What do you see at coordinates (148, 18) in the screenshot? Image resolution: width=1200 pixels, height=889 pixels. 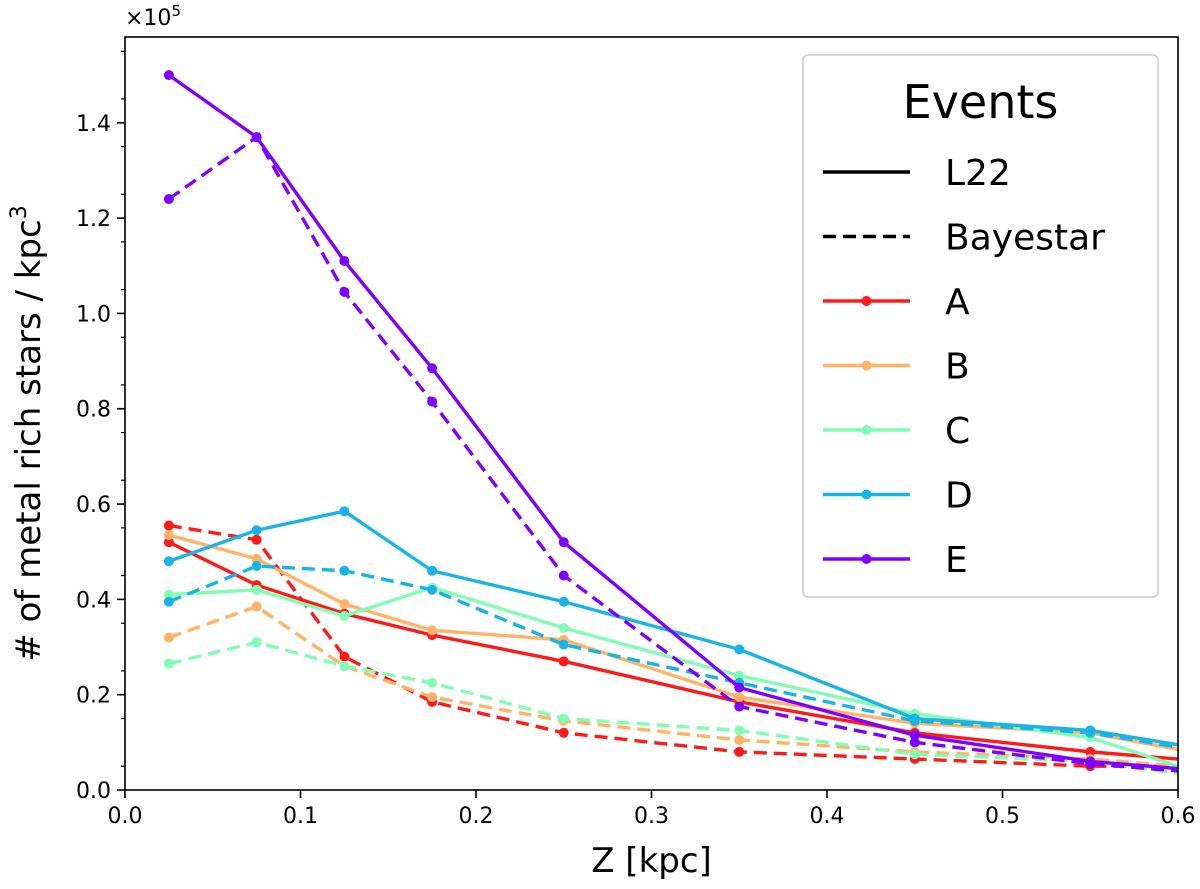 I see `y-scale-mantissa: ×10` at bounding box center [148, 18].